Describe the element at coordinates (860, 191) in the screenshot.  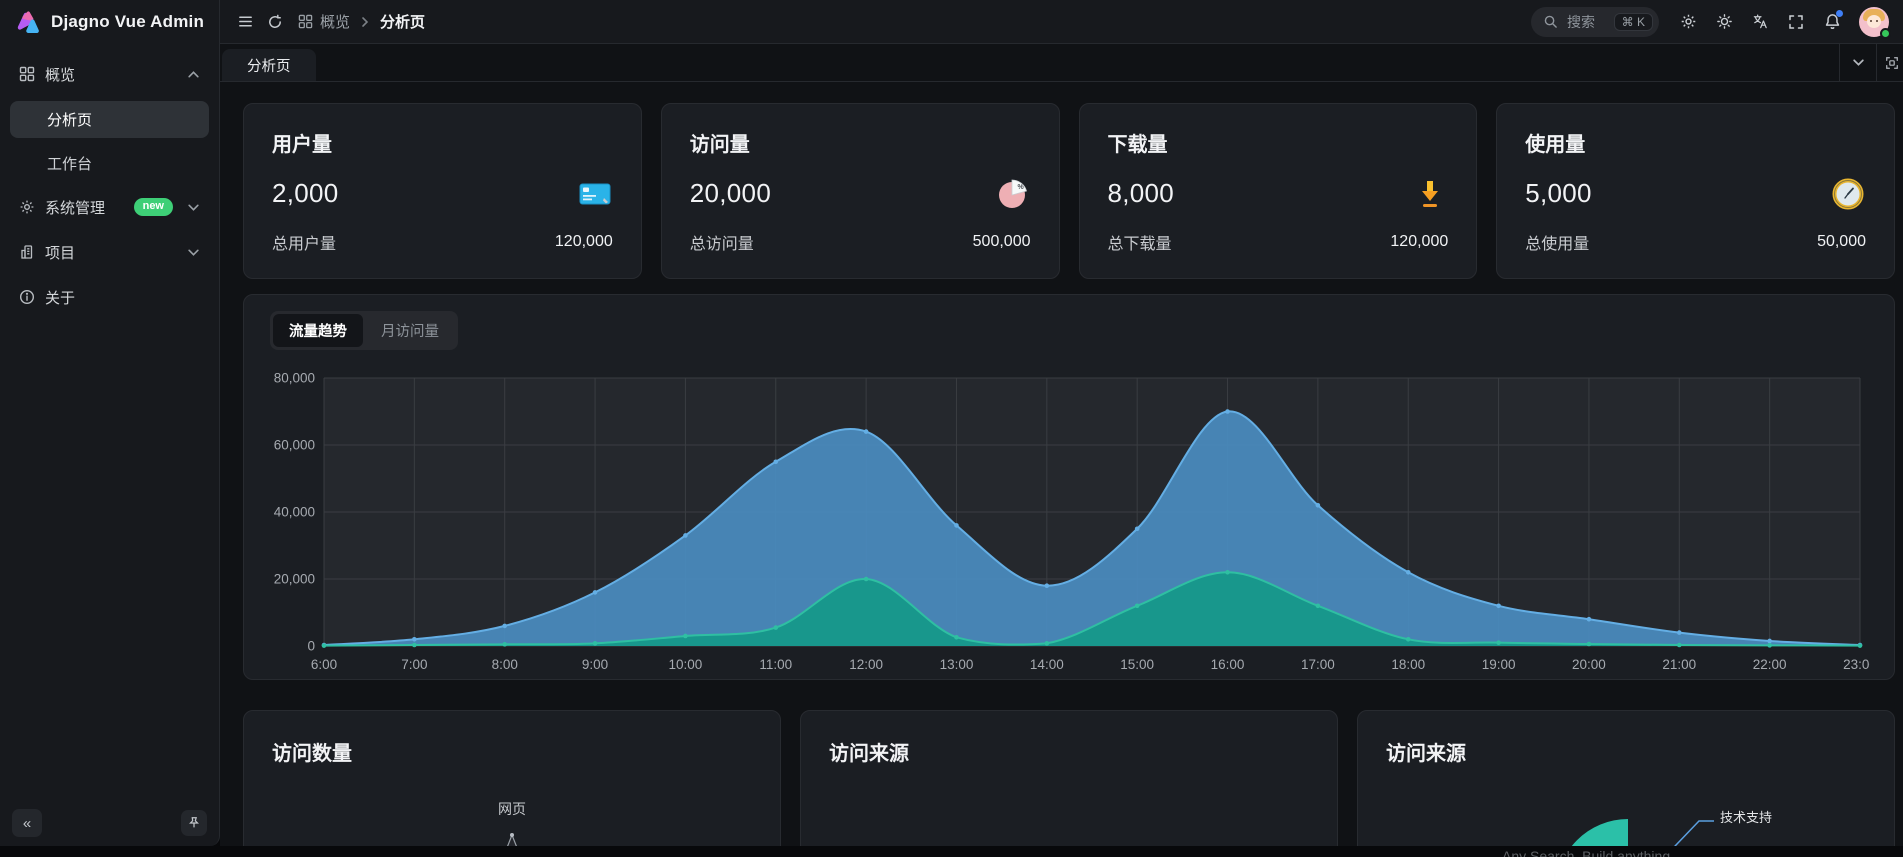
I see `stat-card-1: 访问量 20,000% 总访问量 500,000` at that location.